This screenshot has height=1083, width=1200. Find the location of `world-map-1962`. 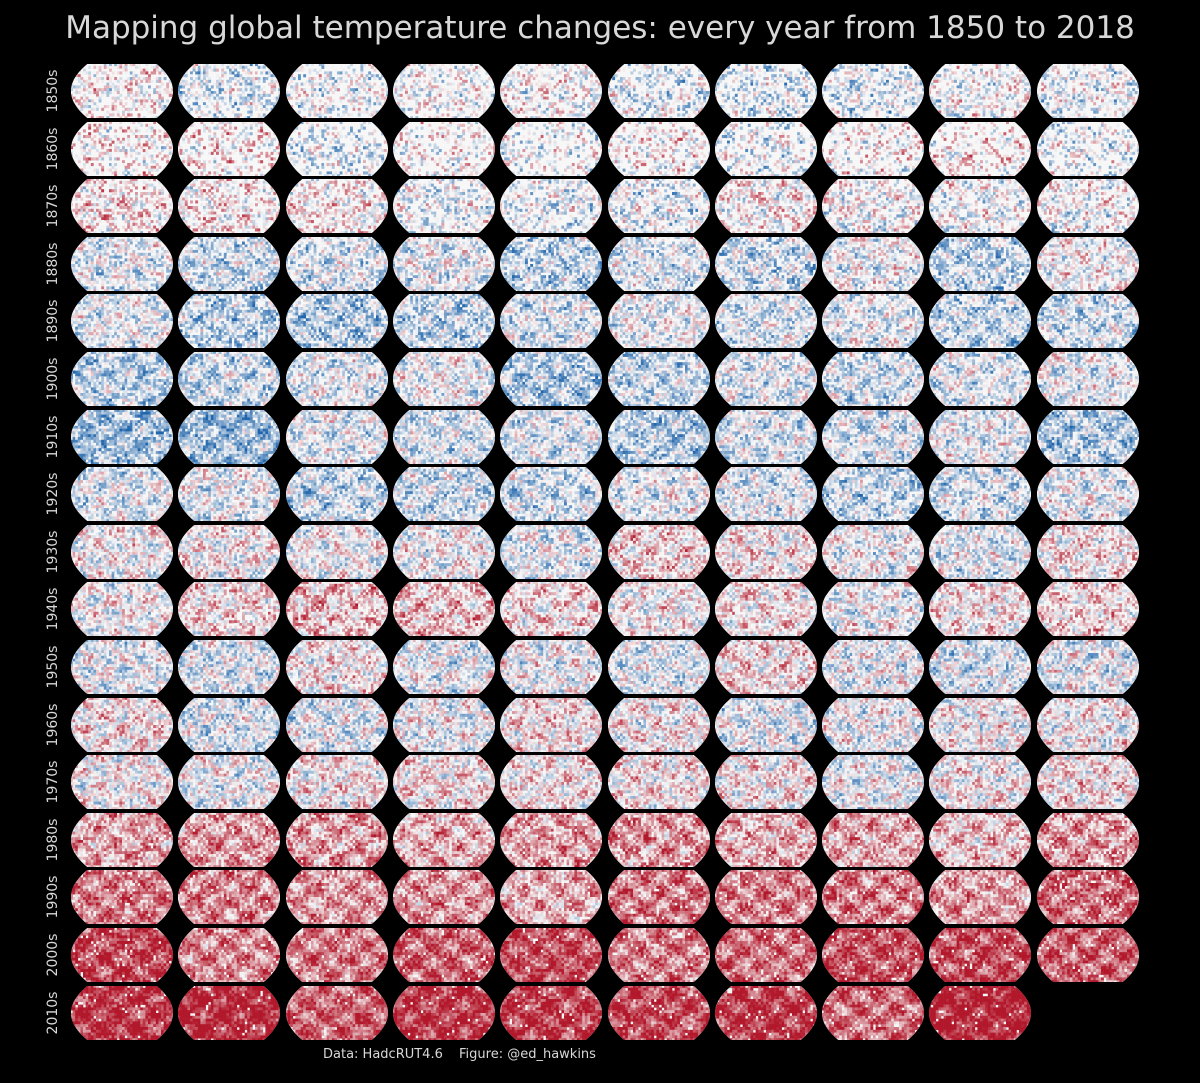

world-map-1962 is located at coordinates (337, 725).